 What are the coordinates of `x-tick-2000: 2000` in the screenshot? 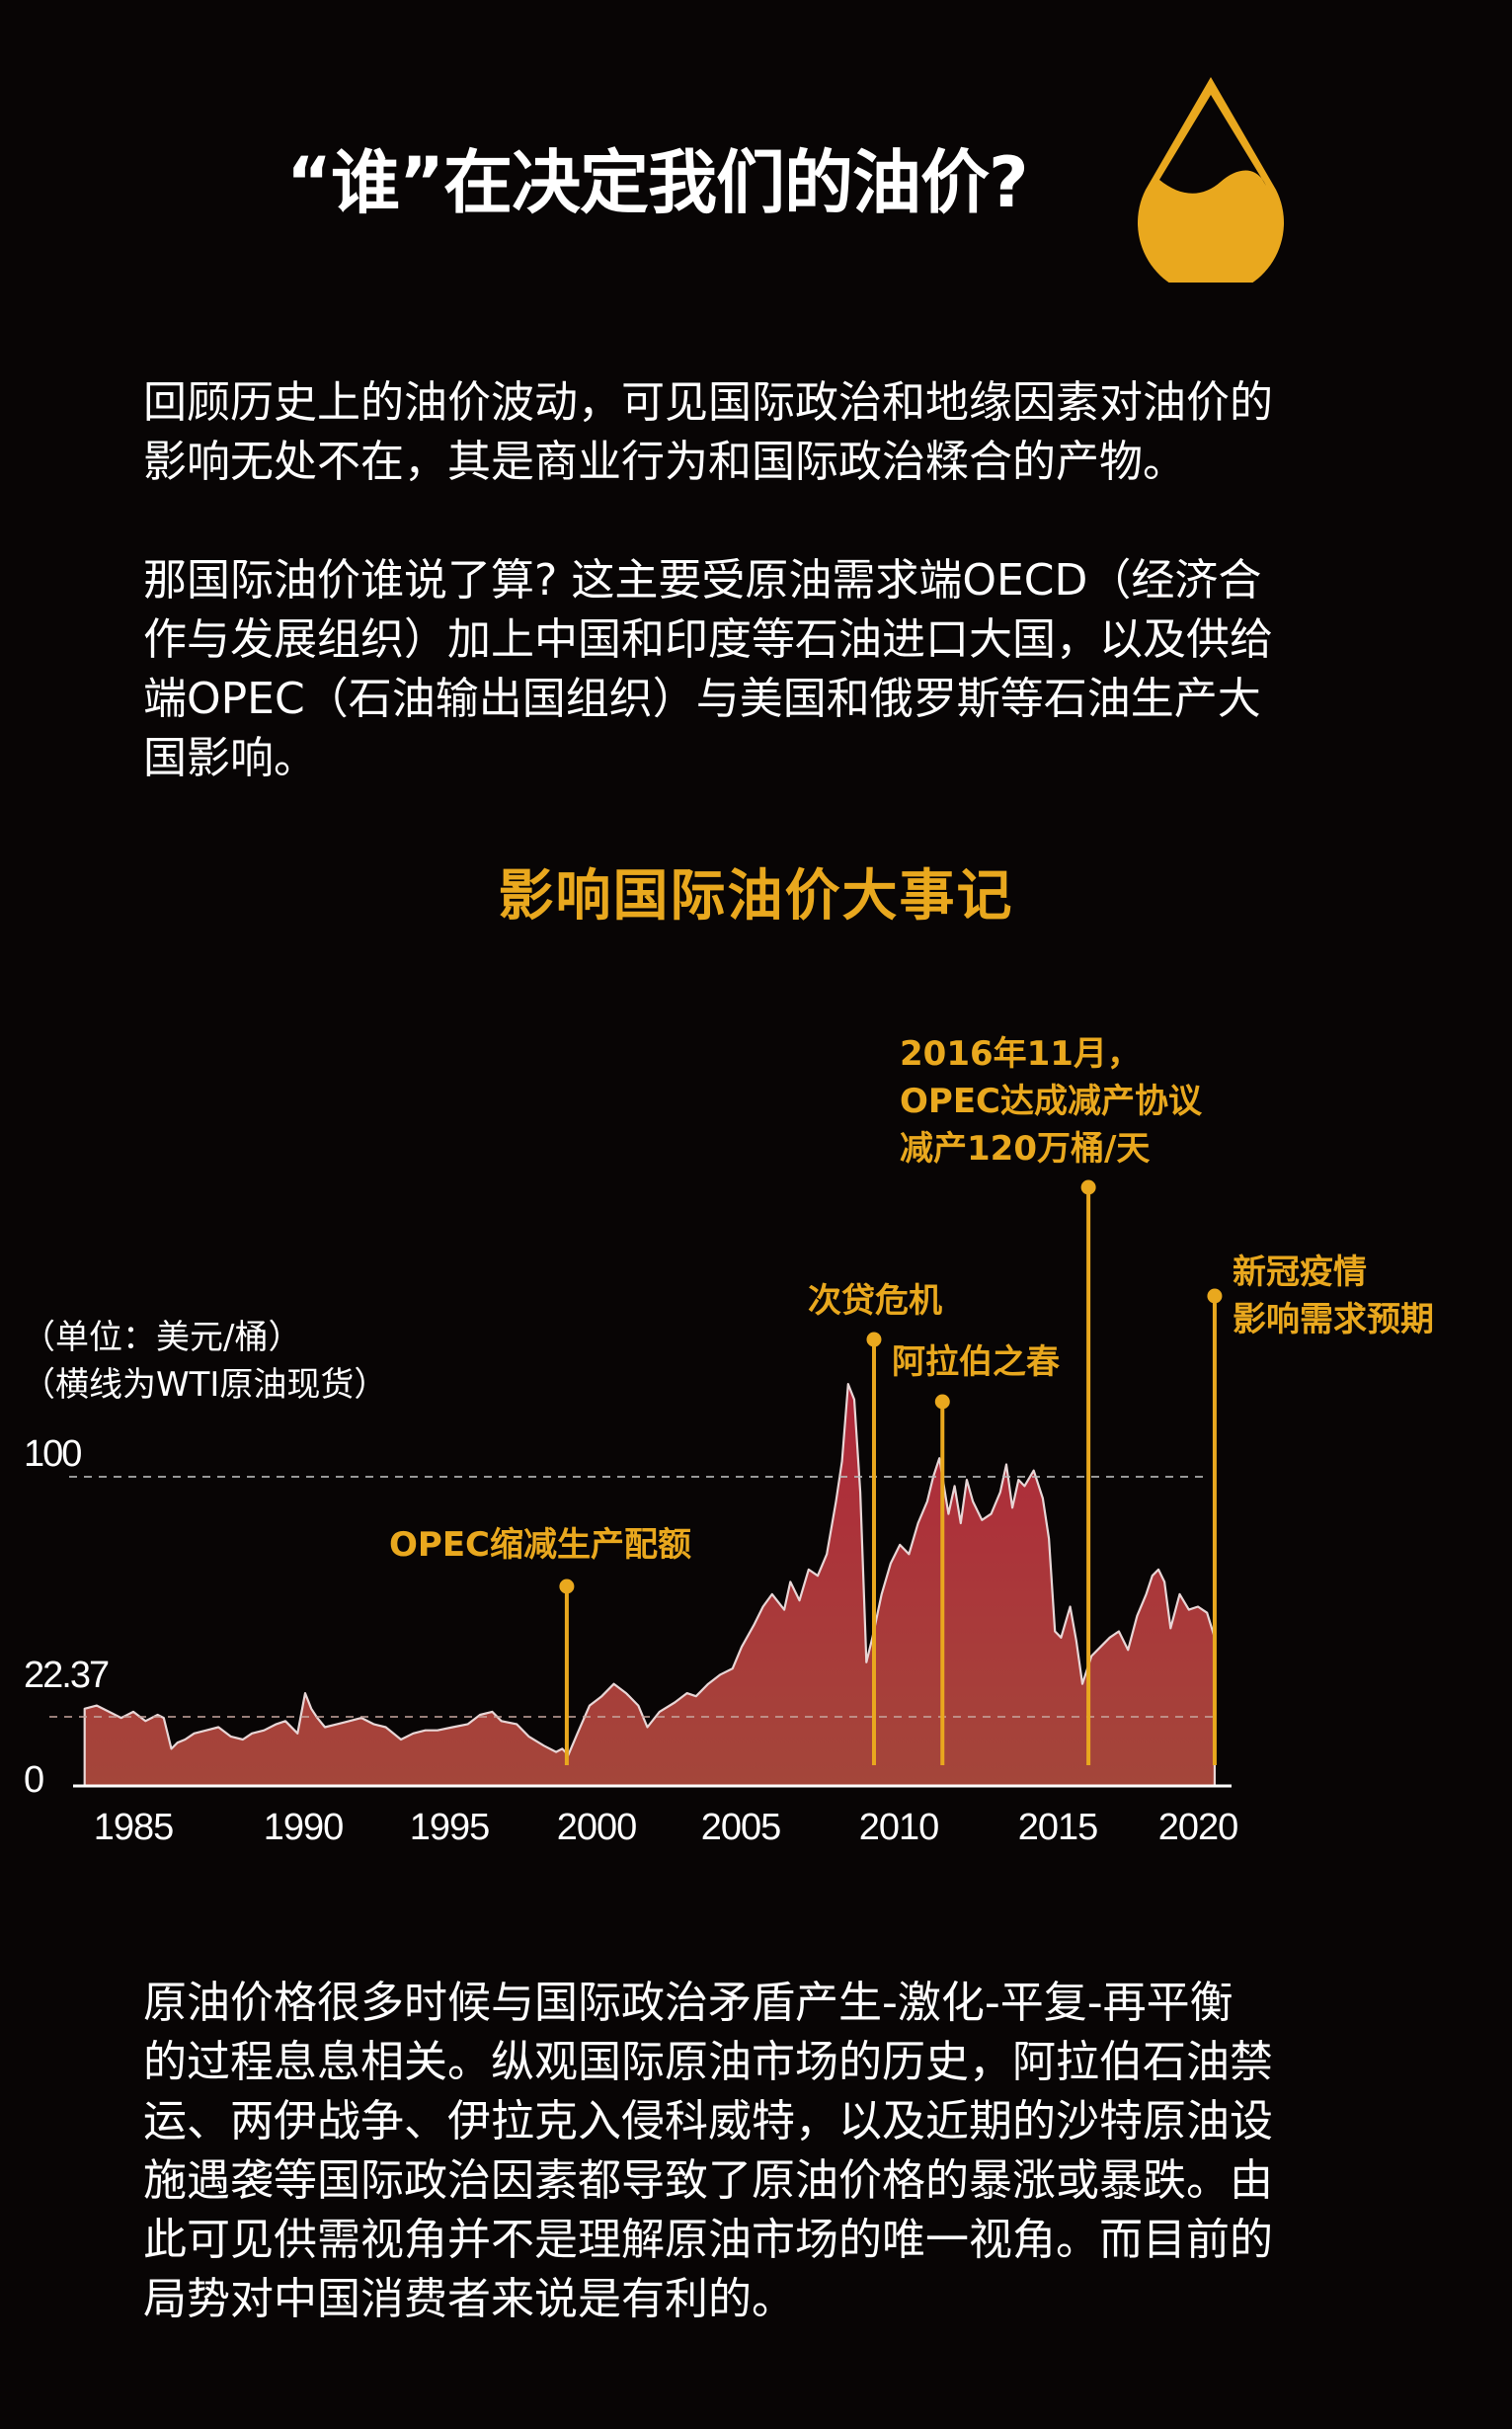 It's located at (597, 1827).